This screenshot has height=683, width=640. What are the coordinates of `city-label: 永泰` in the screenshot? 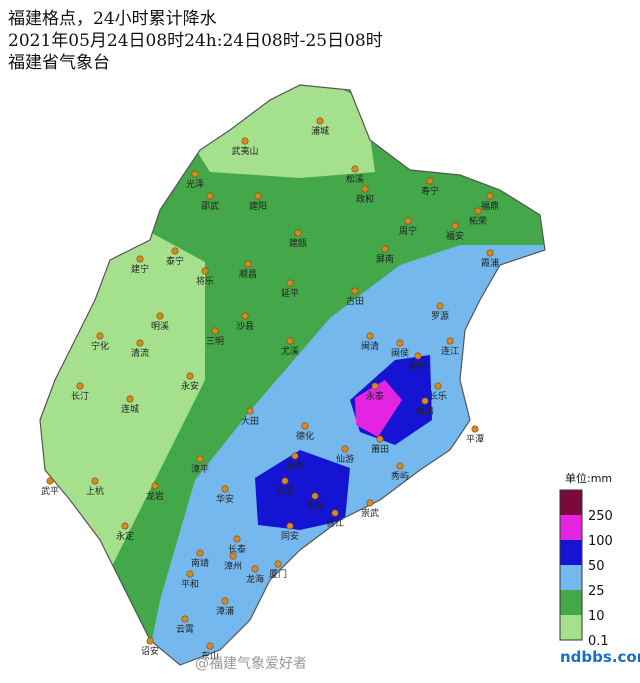 It's located at (375, 396).